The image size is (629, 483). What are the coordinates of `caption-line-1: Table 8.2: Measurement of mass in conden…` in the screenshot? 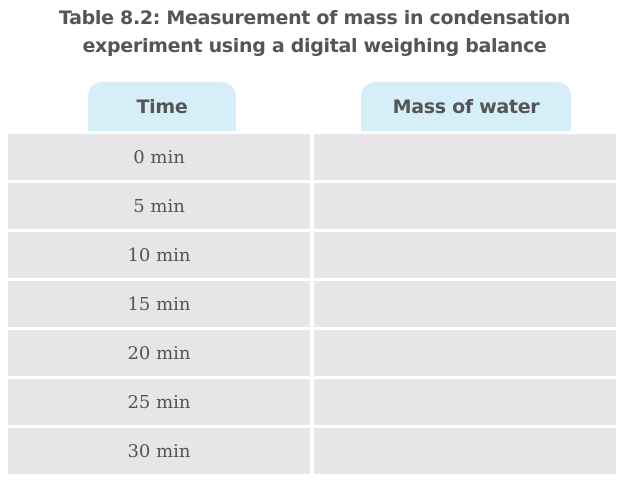 It's located at (314, 18).